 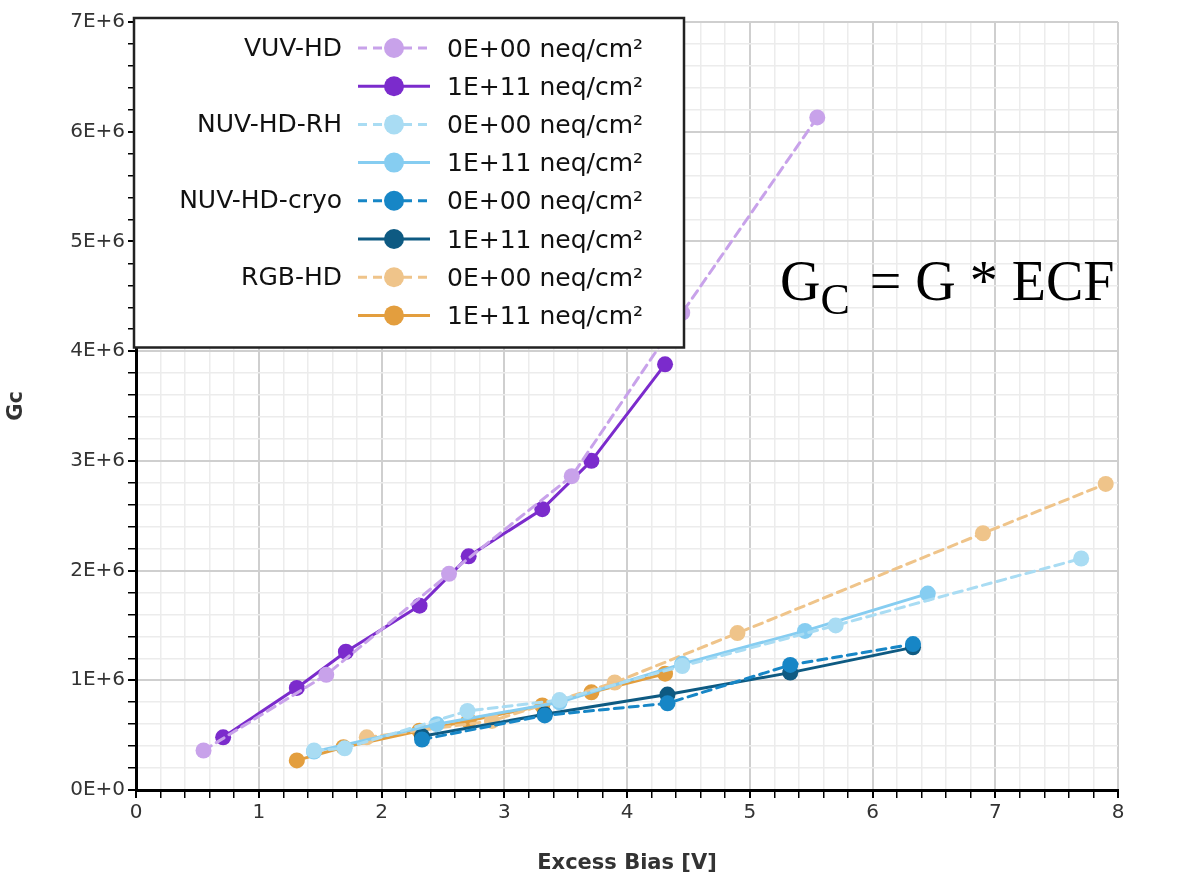 I want to click on x-tick-label: 6, so click(x=872, y=811).